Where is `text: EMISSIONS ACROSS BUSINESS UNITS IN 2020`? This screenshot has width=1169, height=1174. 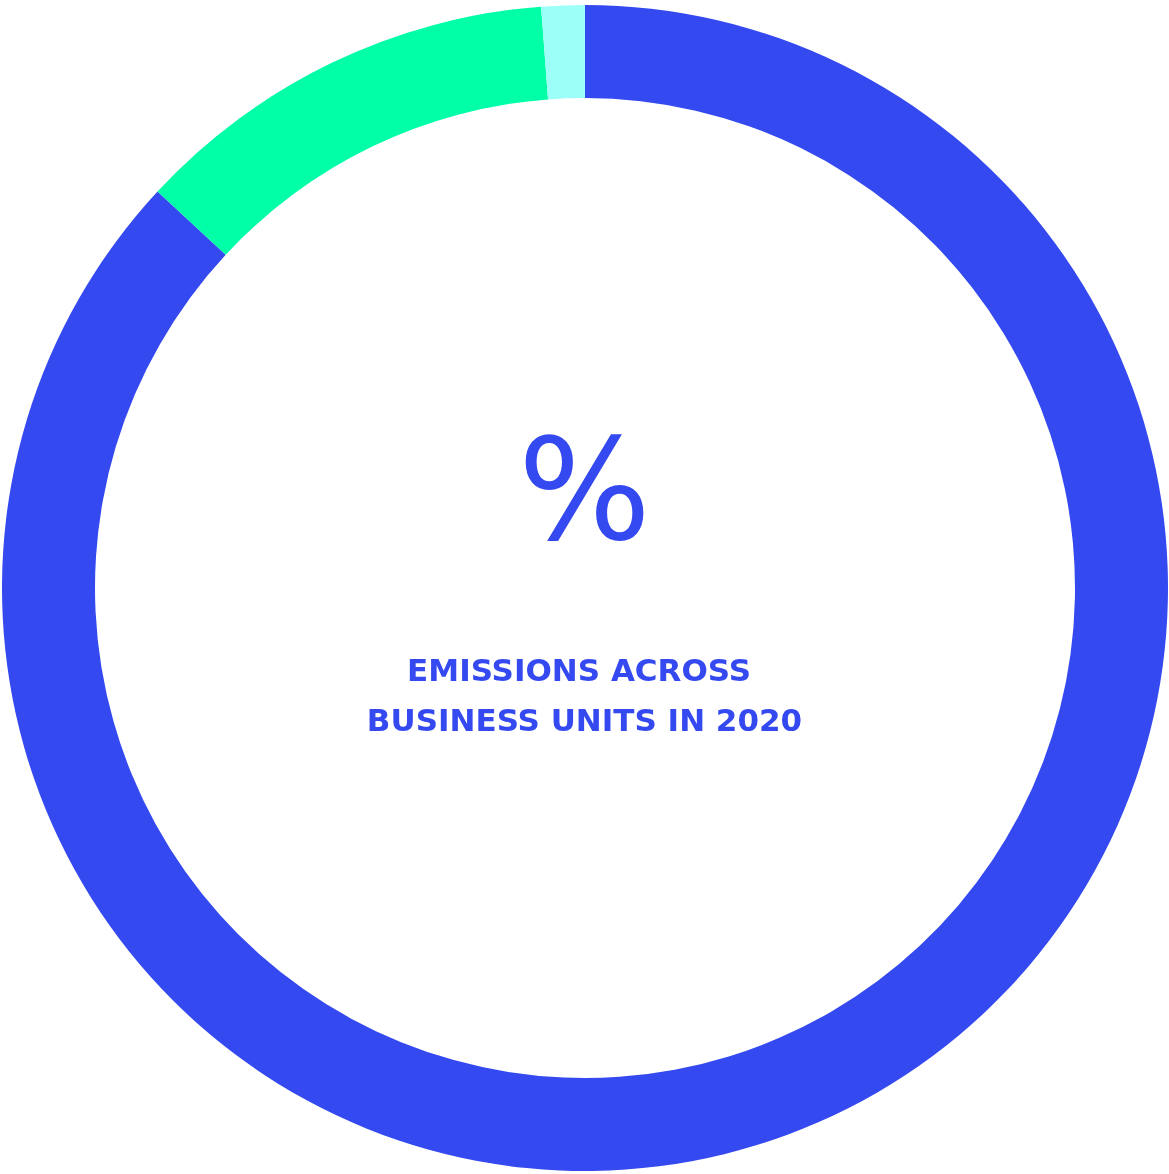
text: EMISSIONS ACROSS BUSINESS UNITS IN 2020 is located at coordinates (584, 695).